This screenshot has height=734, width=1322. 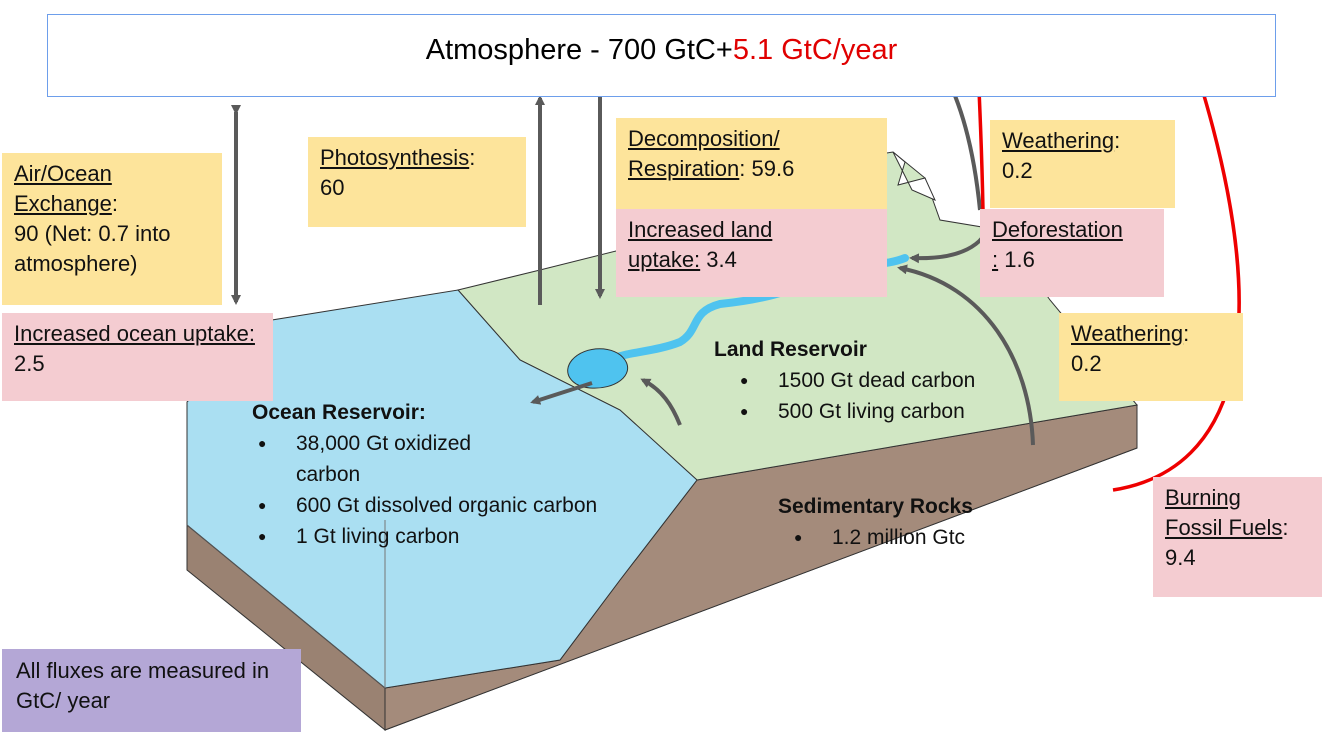 What do you see at coordinates (1203, 497) in the screenshot?
I see `fossil-fuels-title-line1: Burning` at bounding box center [1203, 497].